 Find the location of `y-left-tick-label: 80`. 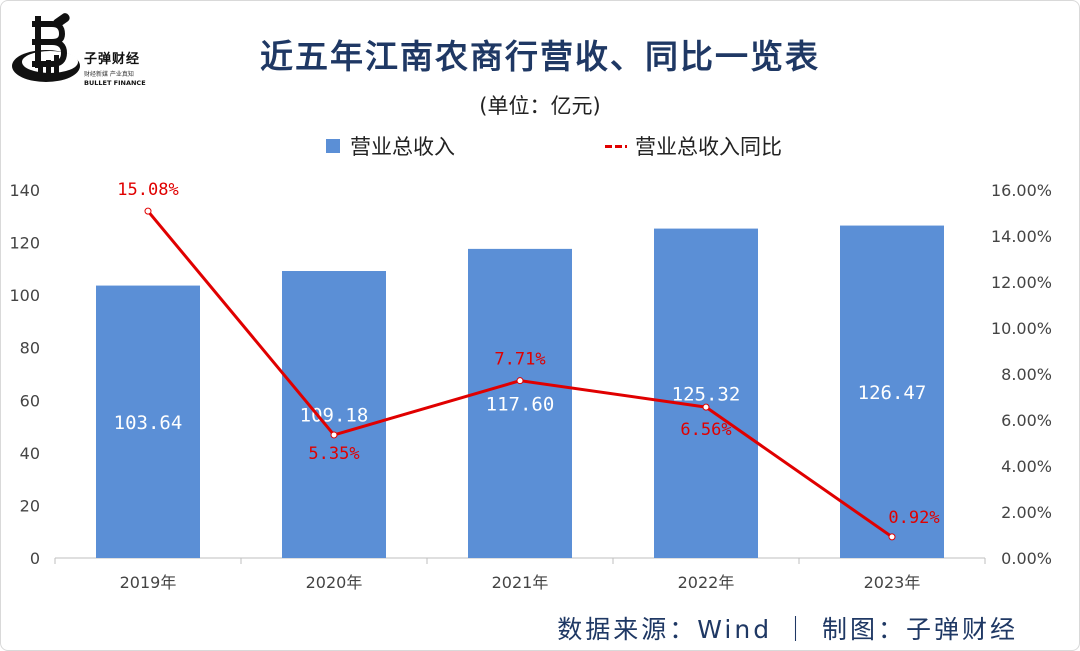

y-left-tick-label: 80 is located at coordinates (30, 348).